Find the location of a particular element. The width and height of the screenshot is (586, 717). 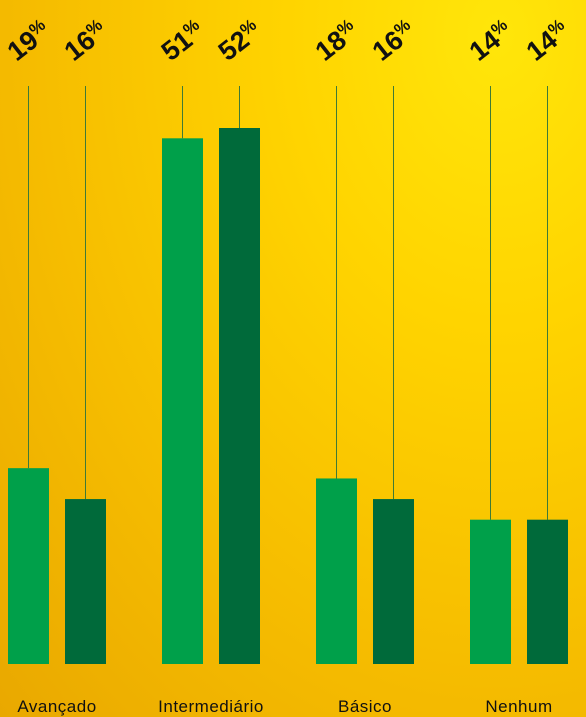

category-label: Avançado is located at coordinates (56, 706).